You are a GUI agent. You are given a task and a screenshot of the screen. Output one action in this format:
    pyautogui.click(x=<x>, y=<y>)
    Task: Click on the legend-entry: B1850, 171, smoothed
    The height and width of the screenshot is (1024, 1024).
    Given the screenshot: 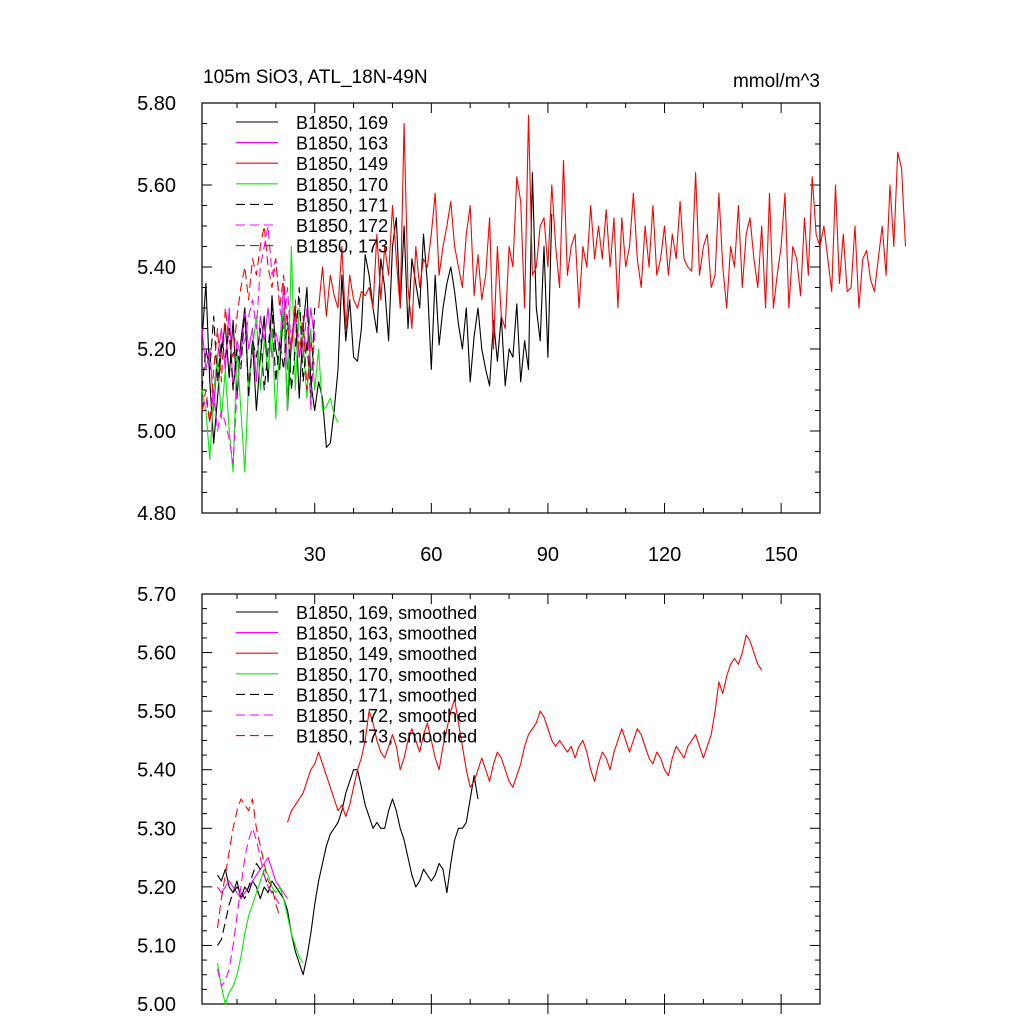 What is the action you would take?
    pyautogui.click(x=386, y=695)
    